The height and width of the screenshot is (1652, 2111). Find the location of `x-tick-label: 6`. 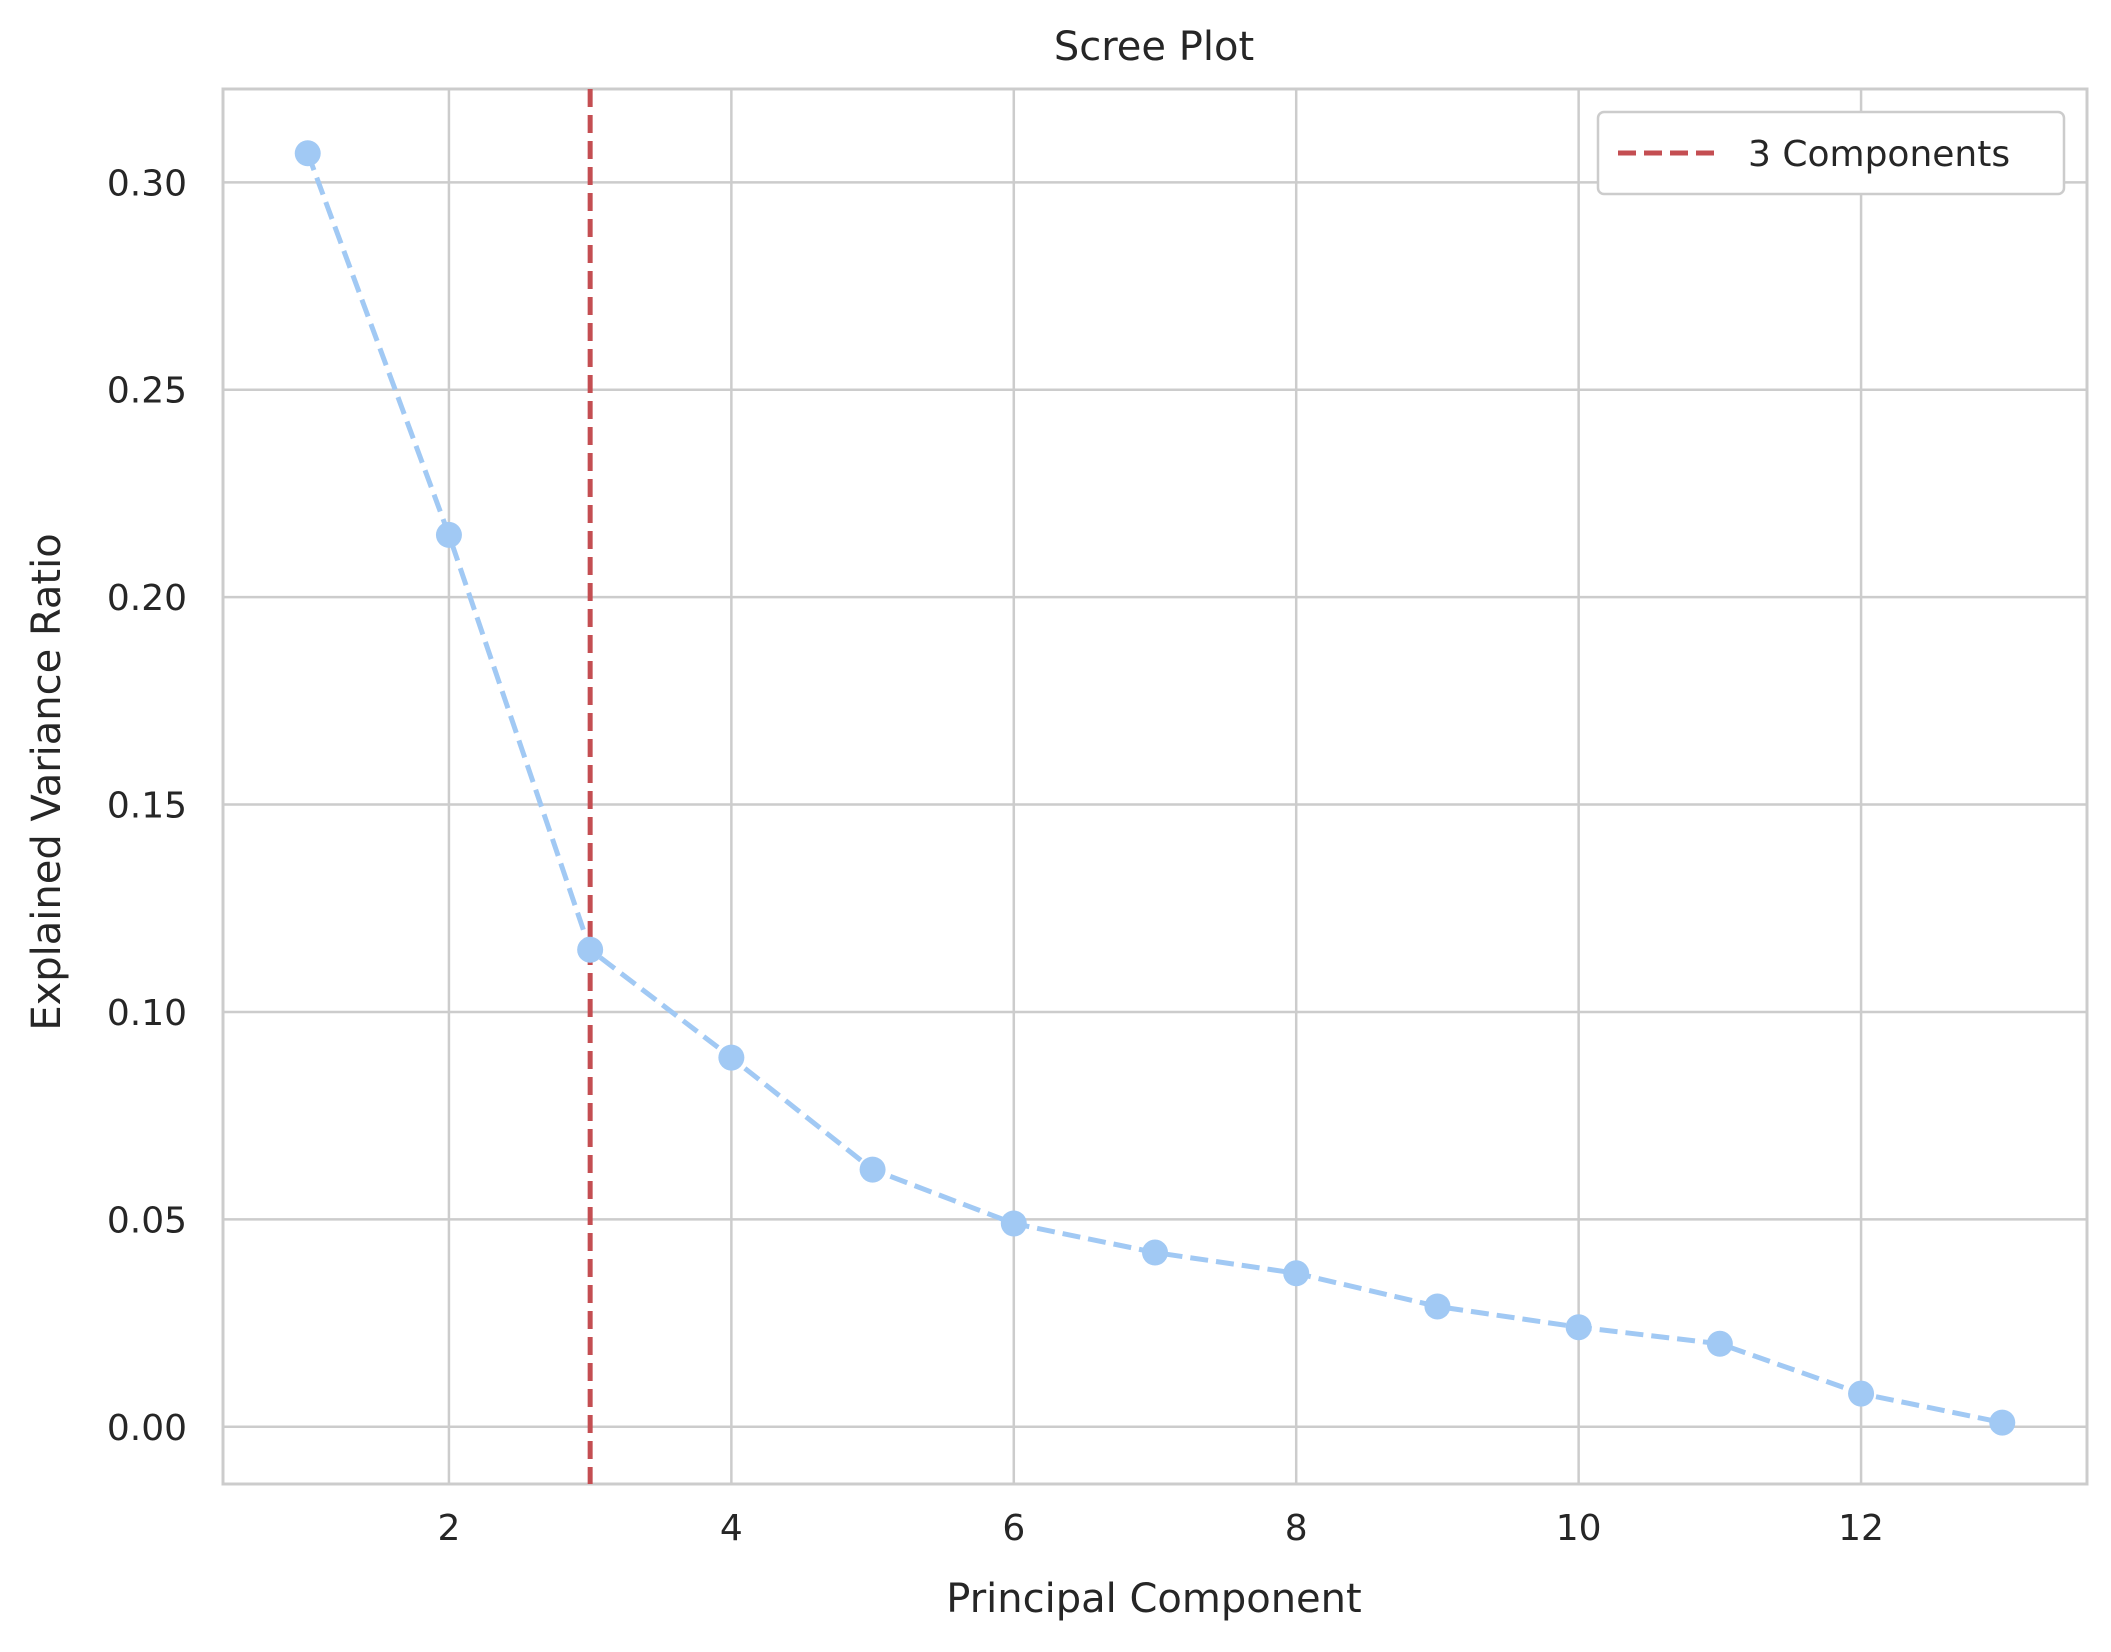

x-tick-label: 6 is located at coordinates (1013, 1528).